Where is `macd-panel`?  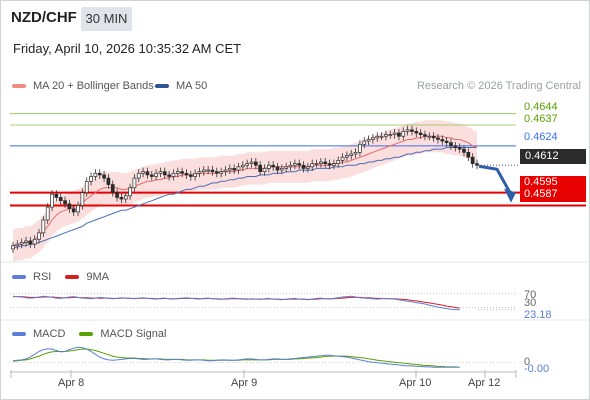 macd-panel is located at coordinates (263, 357).